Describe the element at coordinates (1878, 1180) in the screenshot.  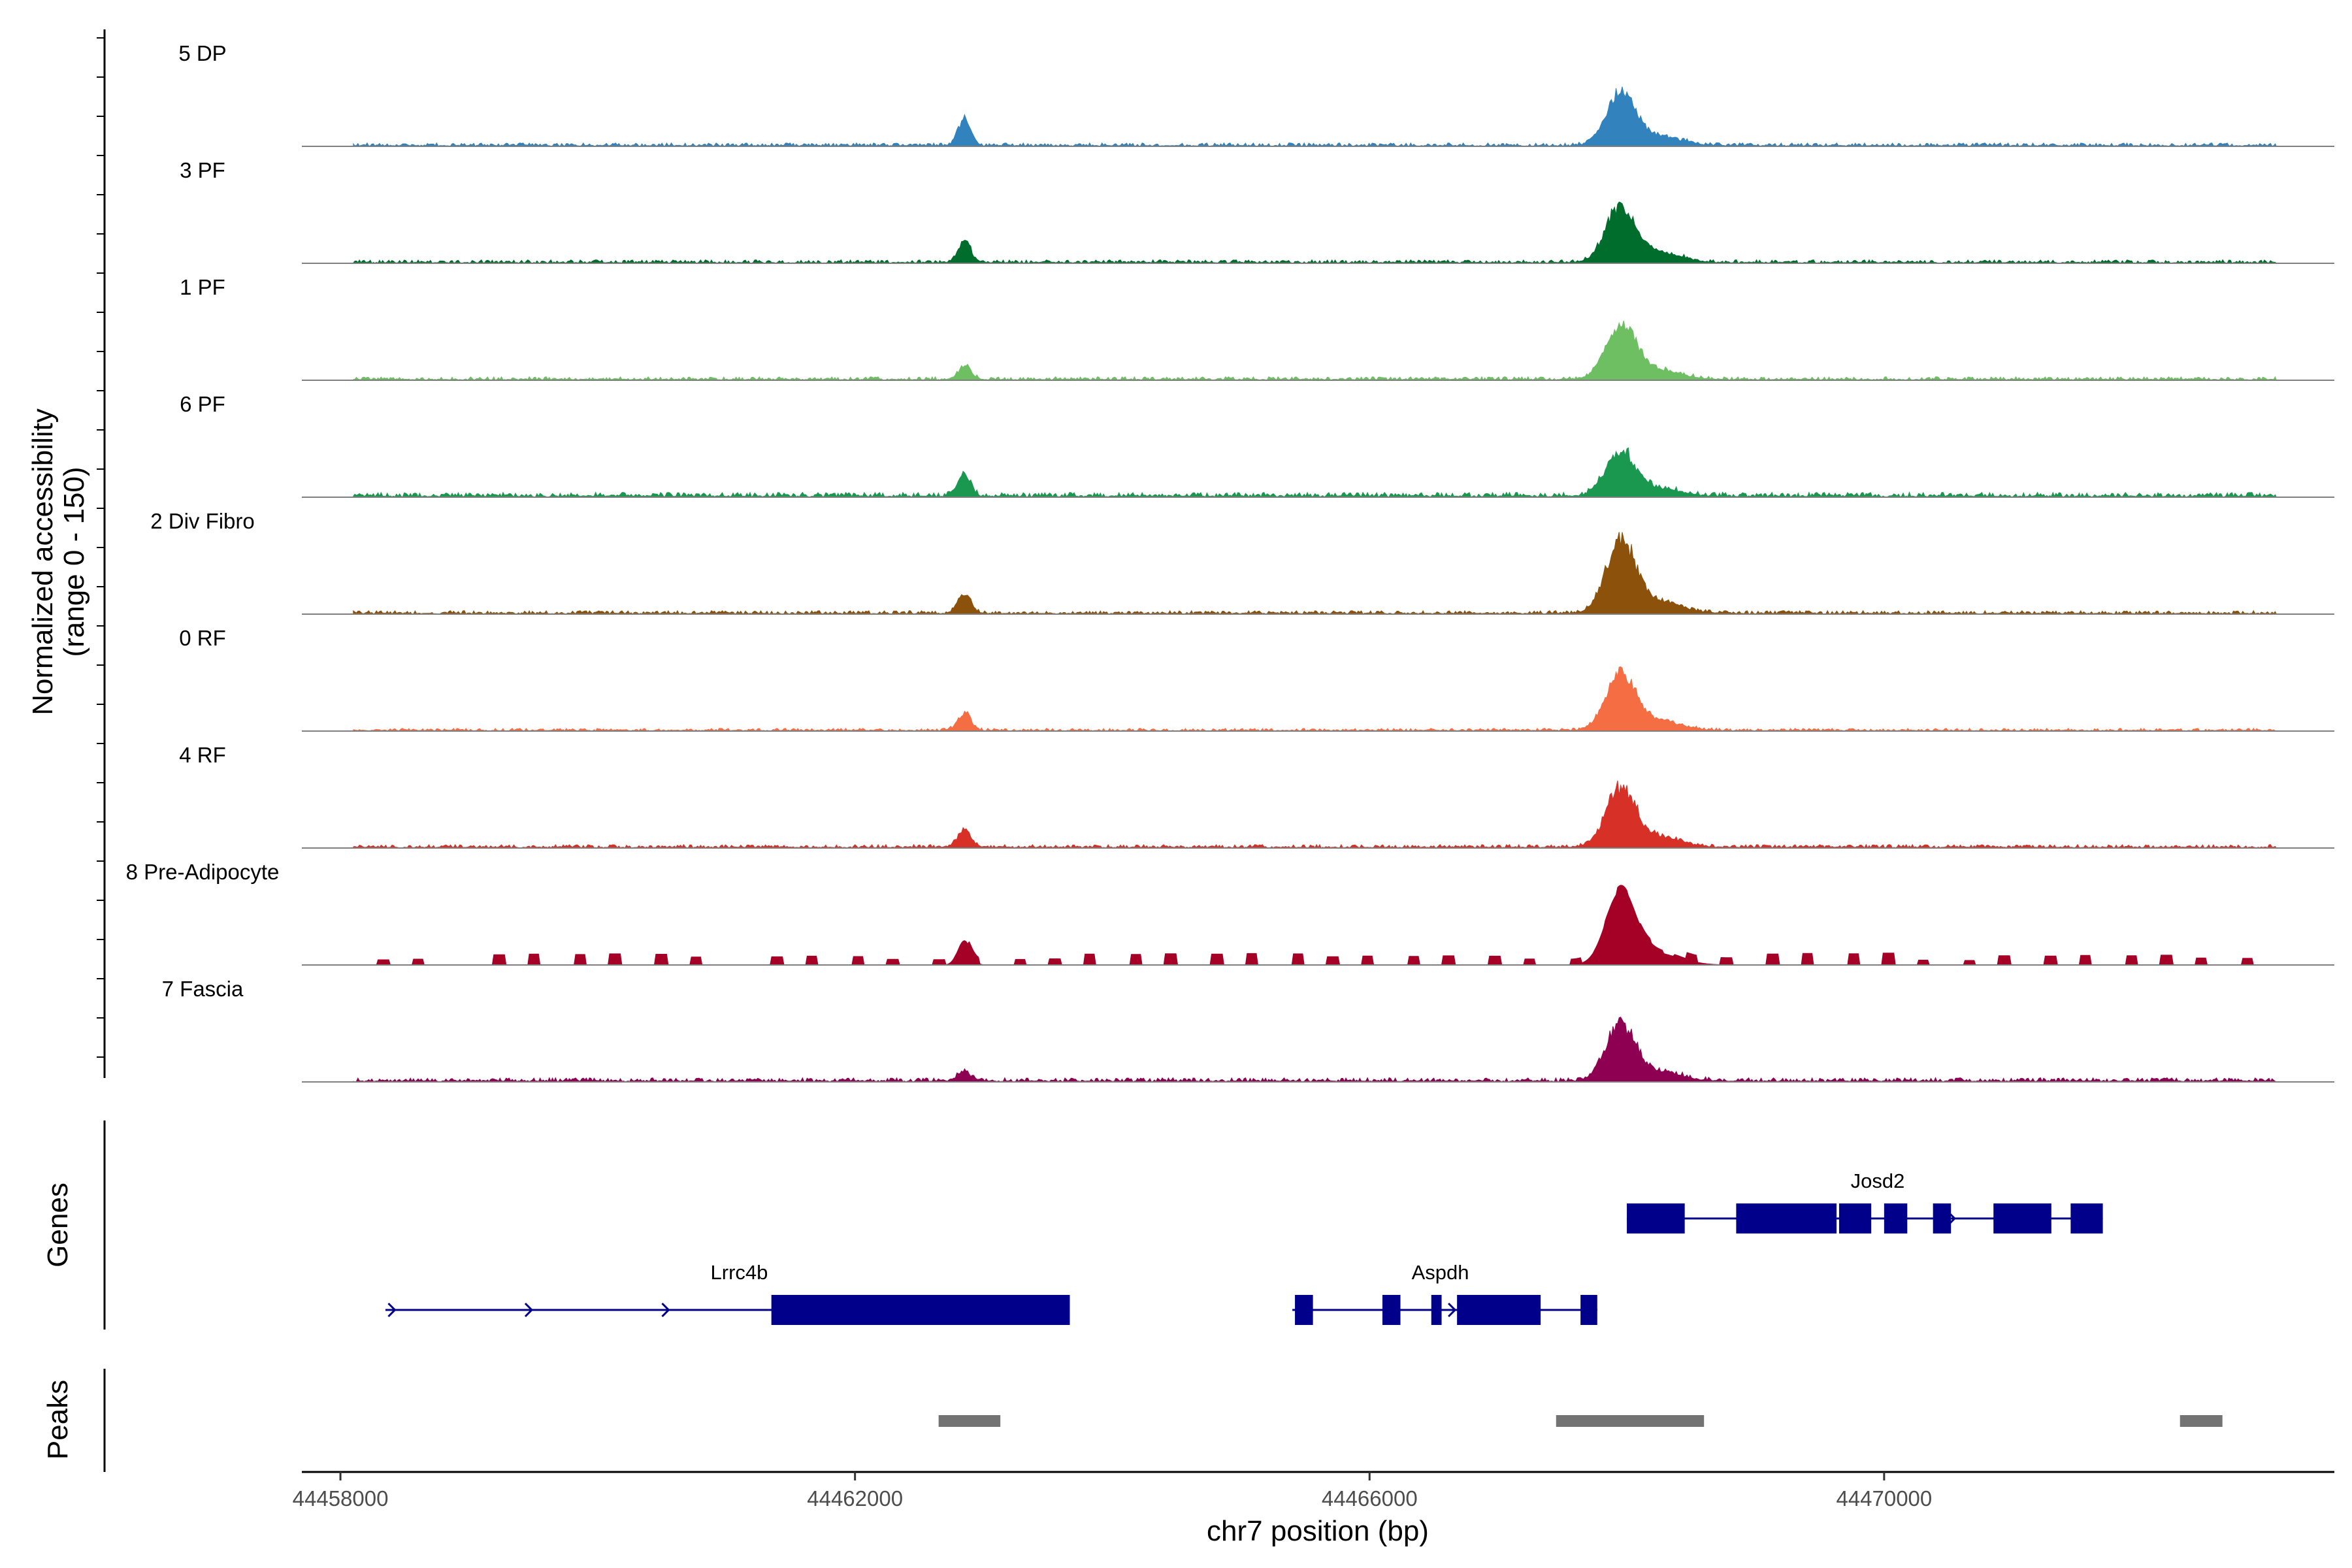
I see `gene-label: Josd2` at that location.